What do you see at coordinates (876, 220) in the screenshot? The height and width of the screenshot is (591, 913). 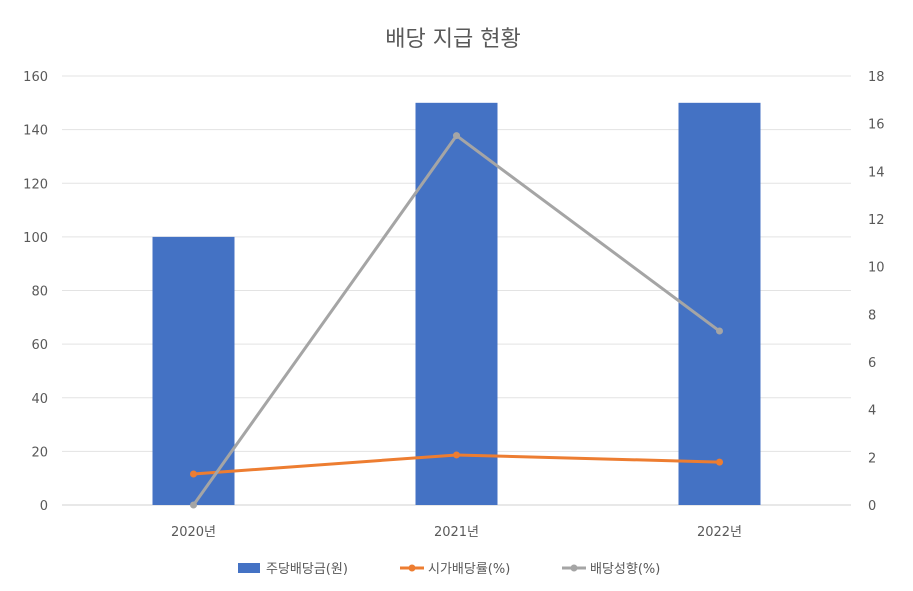 I see `right-tick-label: 12` at bounding box center [876, 220].